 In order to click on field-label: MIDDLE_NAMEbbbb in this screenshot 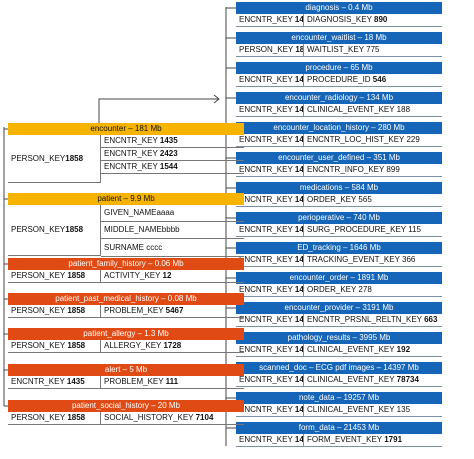, I will do `click(142, 229)`.